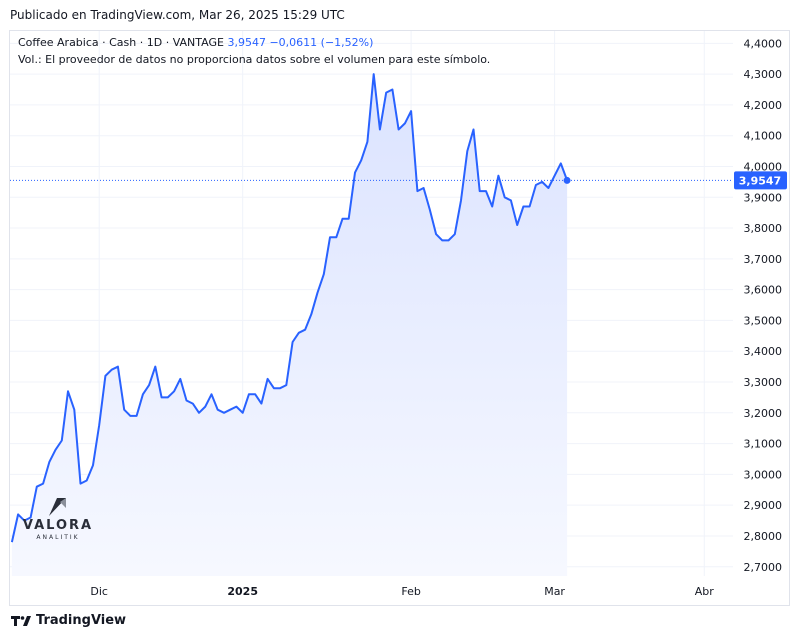 The width and height of the screenshot is (801, 639). Describe the element at coordinates (763, 43) in the screenshot. I see `y-tick-label: 4,4000` at that location.